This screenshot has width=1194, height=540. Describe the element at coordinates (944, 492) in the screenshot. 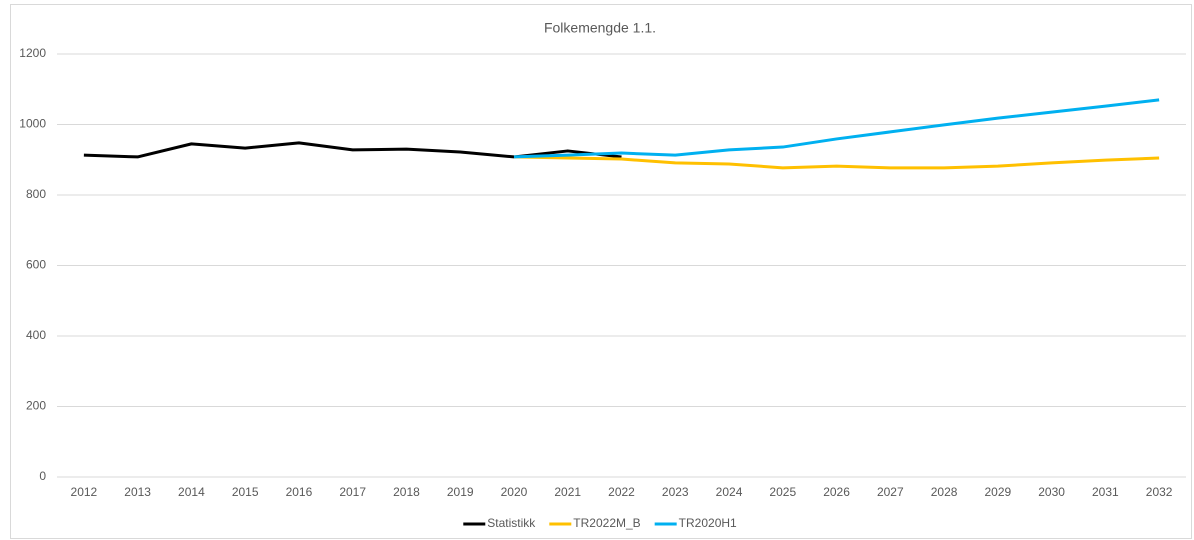

I see `x-tick-label: 2028` at that location.